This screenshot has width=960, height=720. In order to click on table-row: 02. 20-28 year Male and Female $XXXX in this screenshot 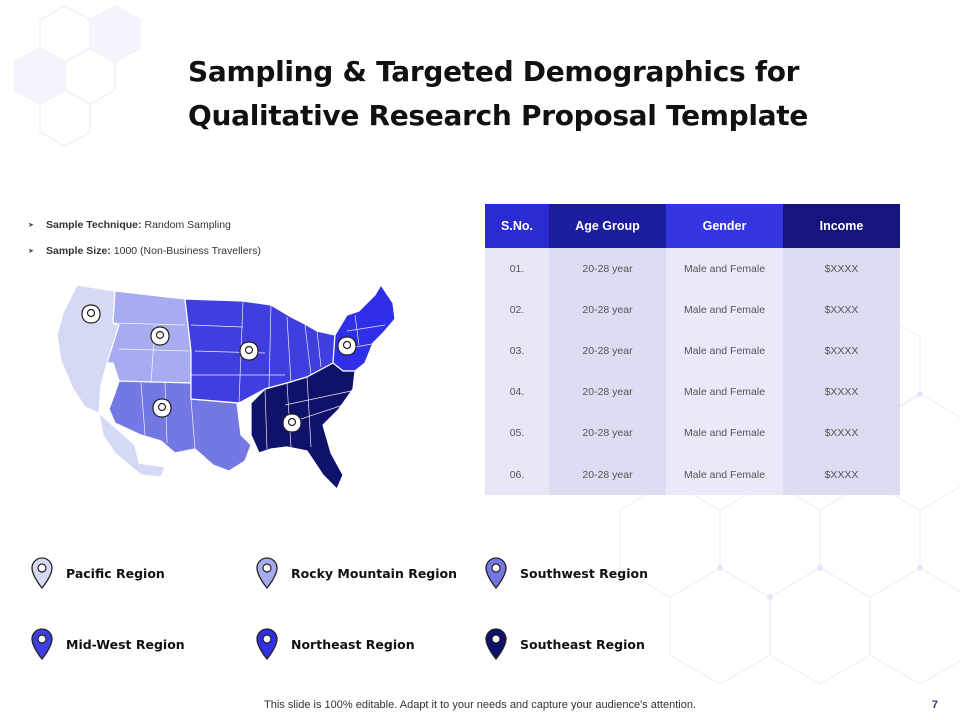, I will do `click(692, 310)`.